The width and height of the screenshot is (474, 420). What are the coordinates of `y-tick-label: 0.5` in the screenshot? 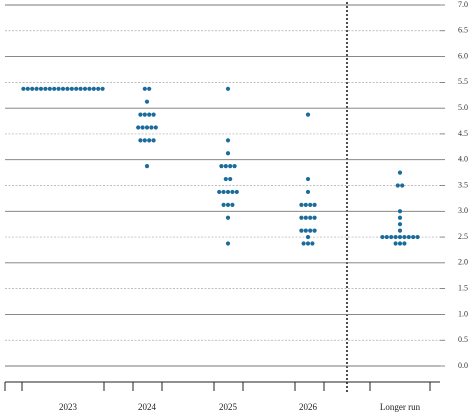 It's located at (463, 339).